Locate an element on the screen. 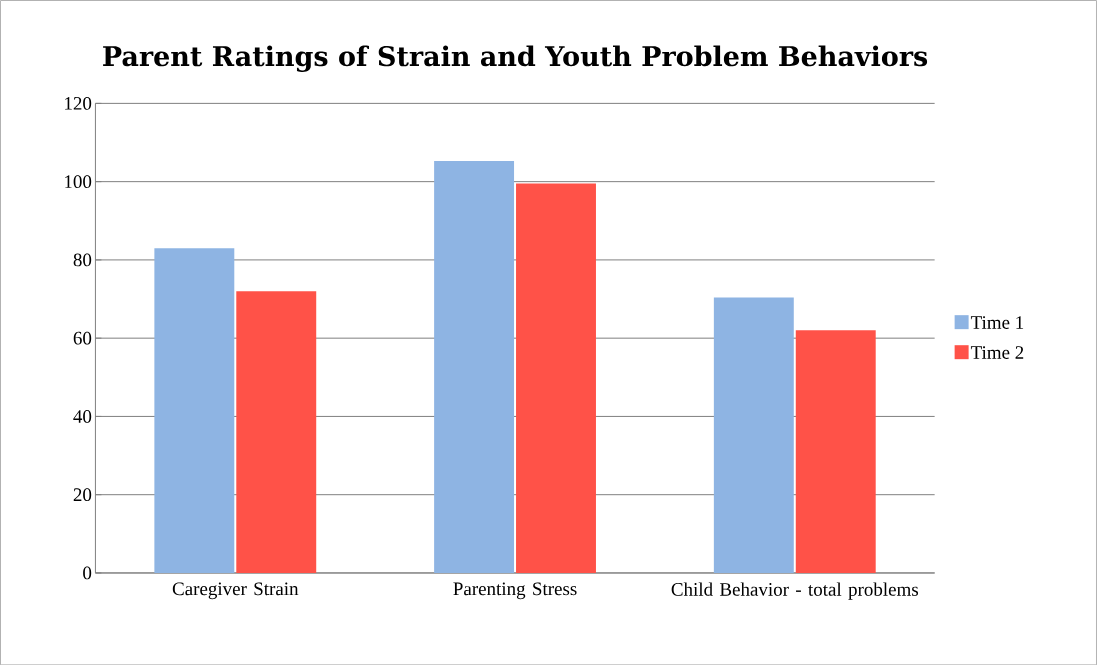 The height and width of the screenshot is (665, 1097). y-tick-label: 120 is located at coordinates (78, 103).